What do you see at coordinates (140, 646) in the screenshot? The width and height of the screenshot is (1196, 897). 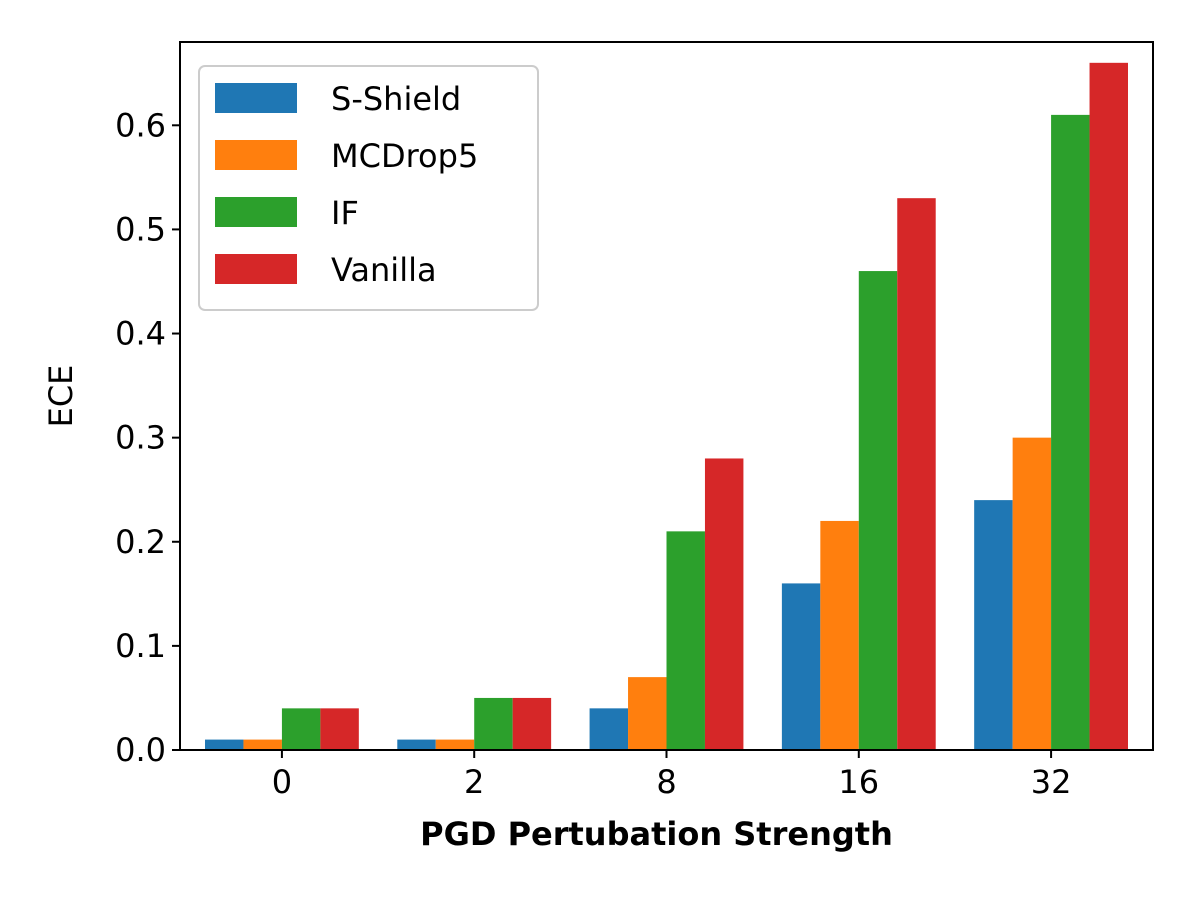 I see `y-tick-label: 0.1` at bounding box center [140, 646].